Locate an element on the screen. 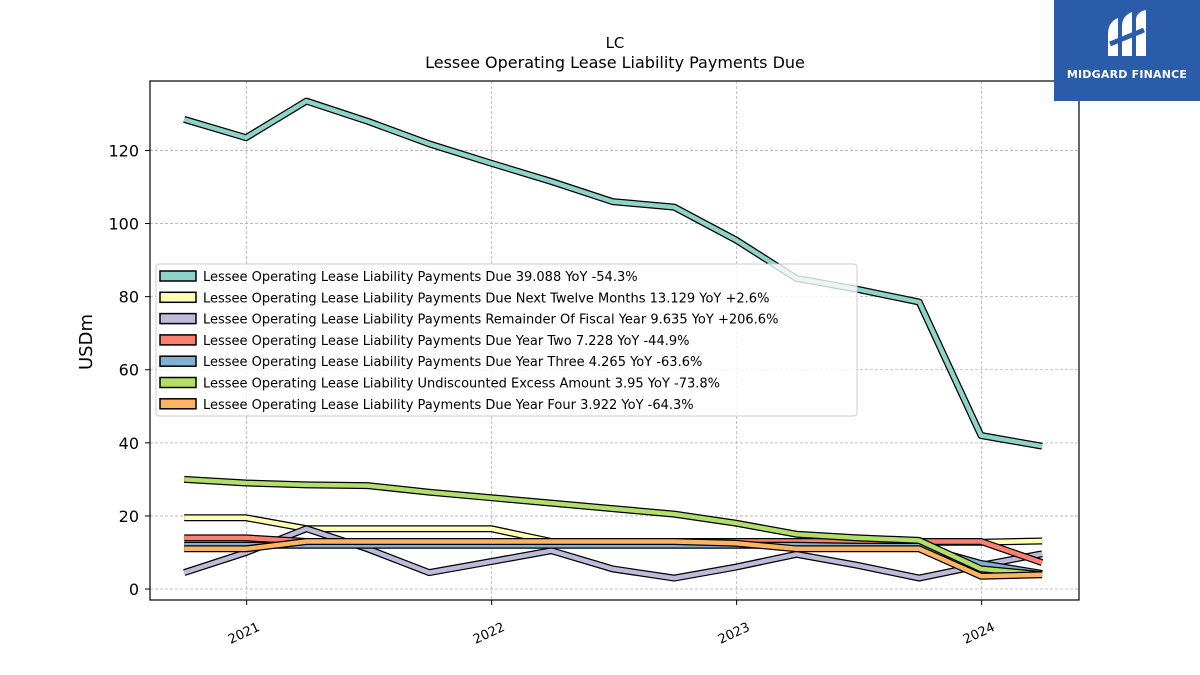  y-tick-label: 120 is located at coordinates (123, 150).